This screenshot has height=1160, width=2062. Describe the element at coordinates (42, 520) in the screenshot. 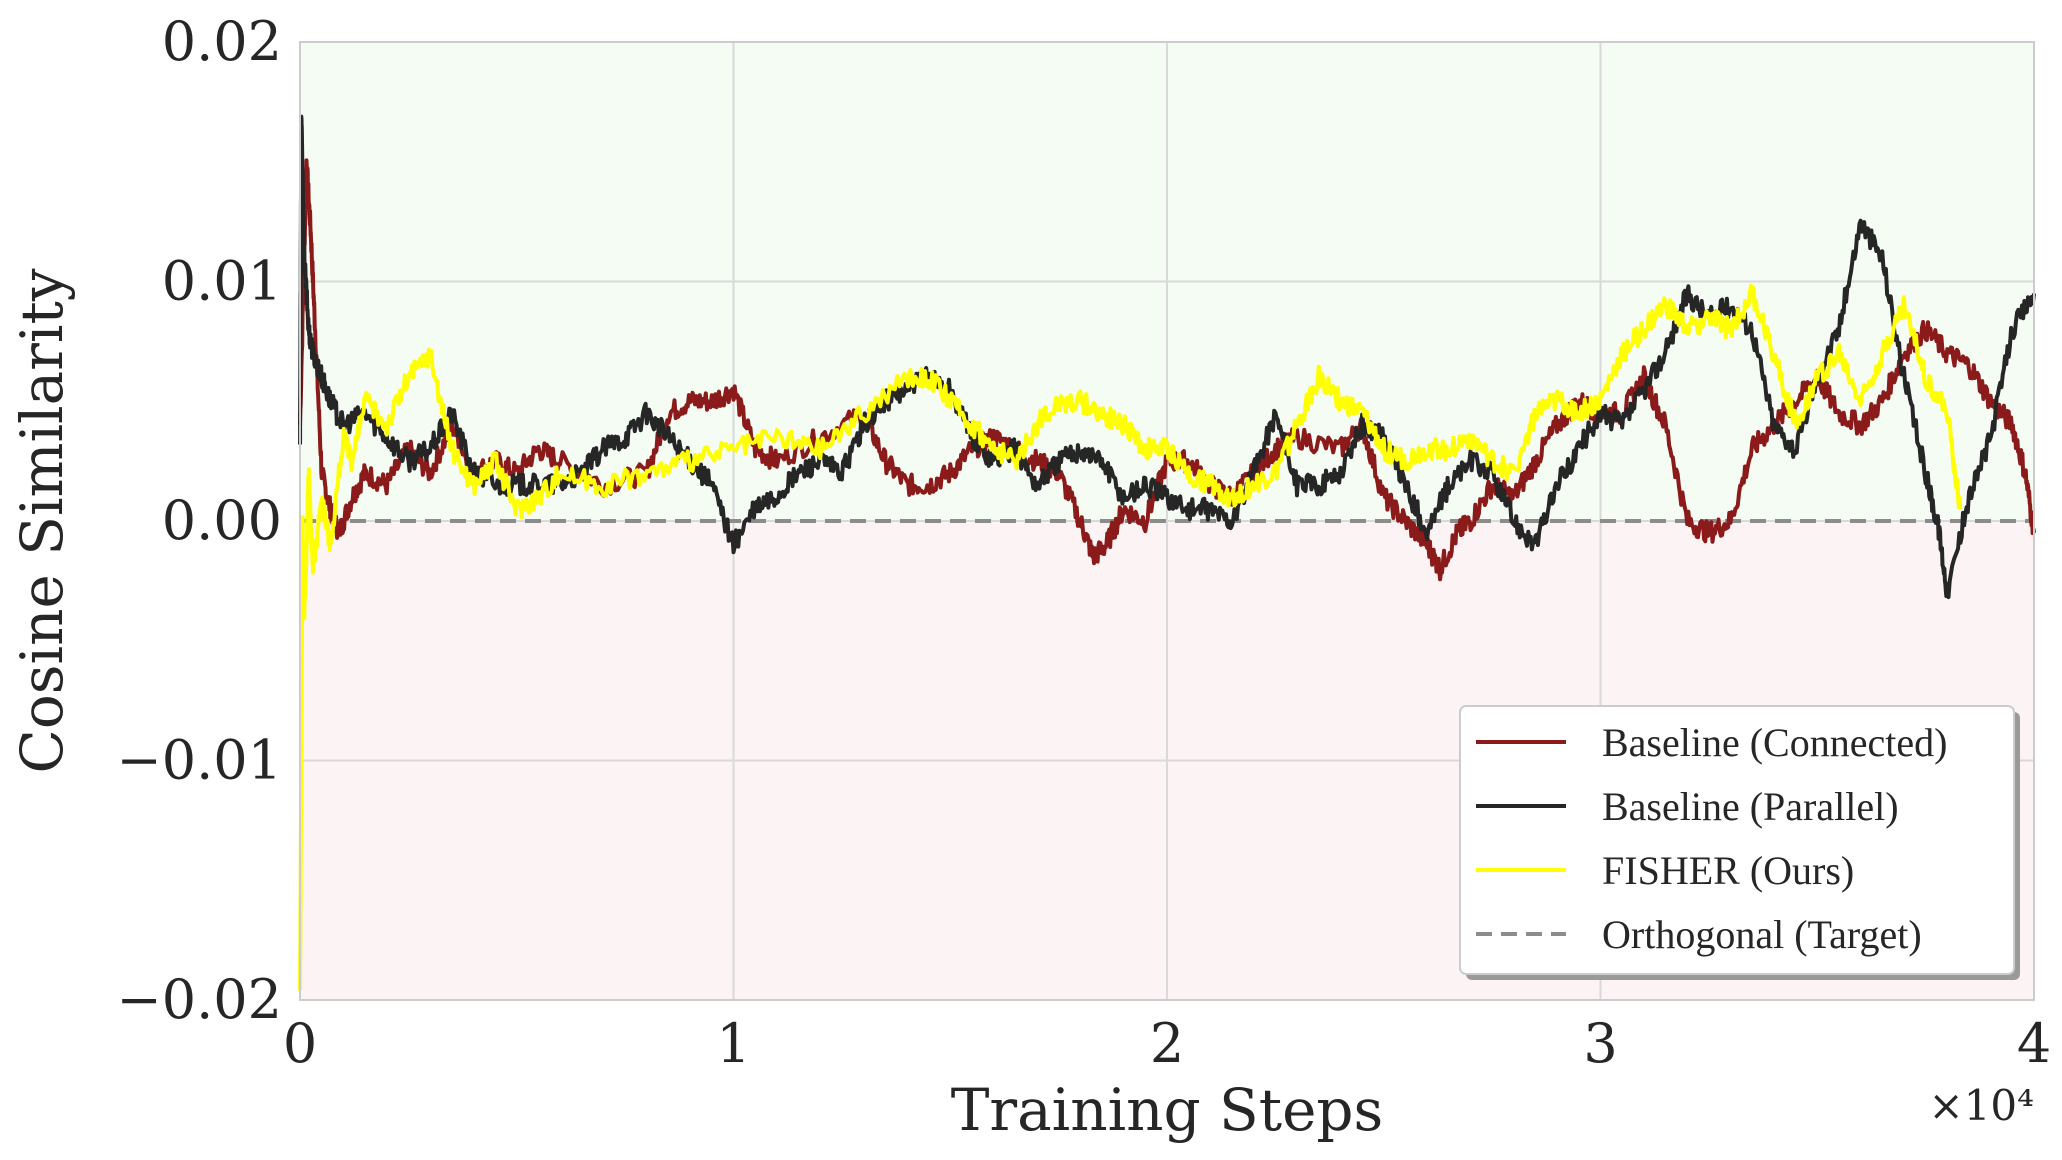

I see `y-axis-title: Cosine Similarity` at that location.